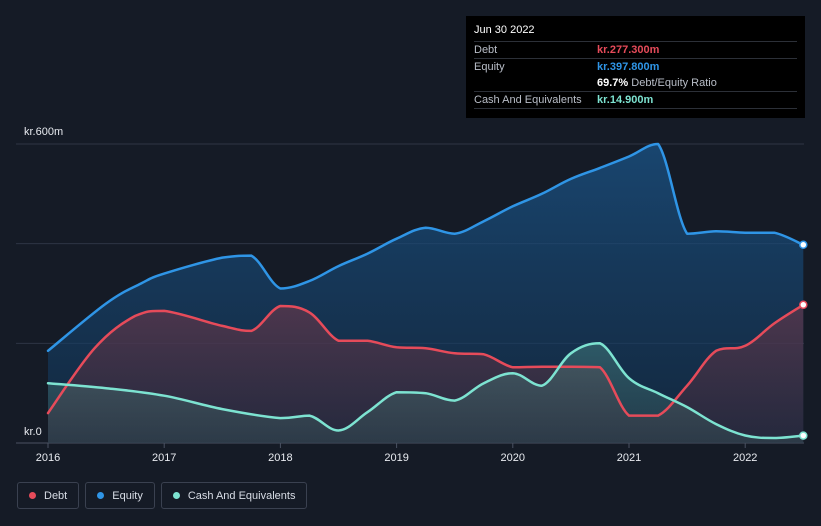  Describe the element at coordinates (280, 458) in the screenshot. I see `x-tick-label: 2018` at that location.